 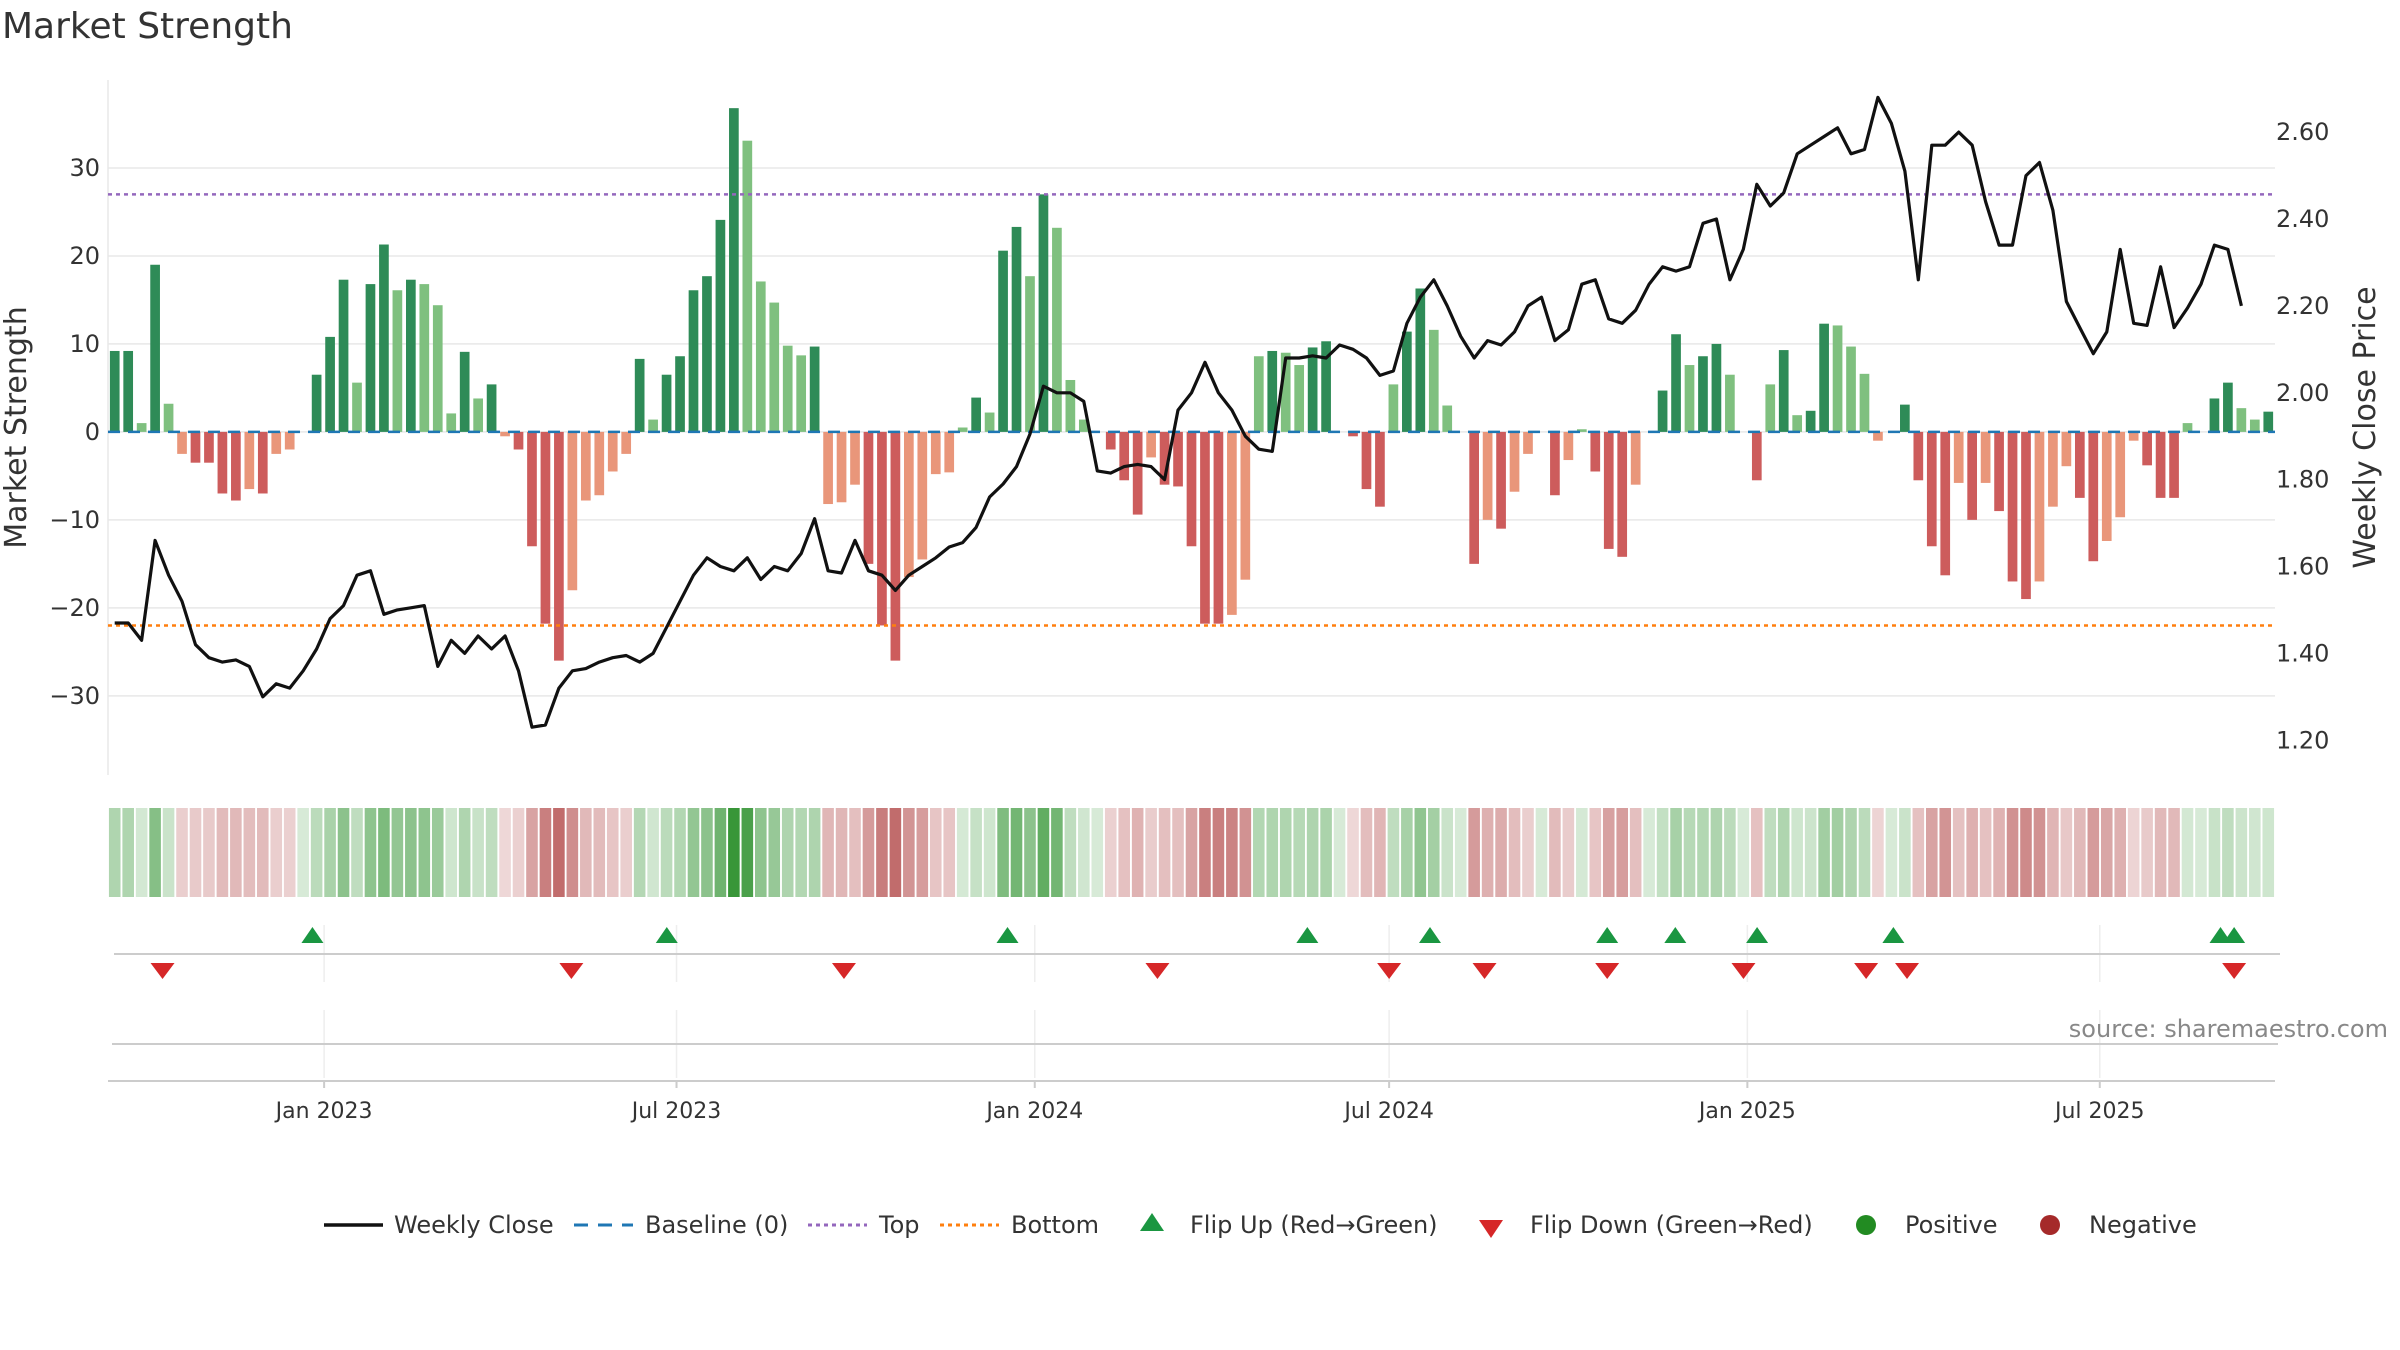 I want to click on y2-tick-label: 1.80, so click(x=2302, y=480).